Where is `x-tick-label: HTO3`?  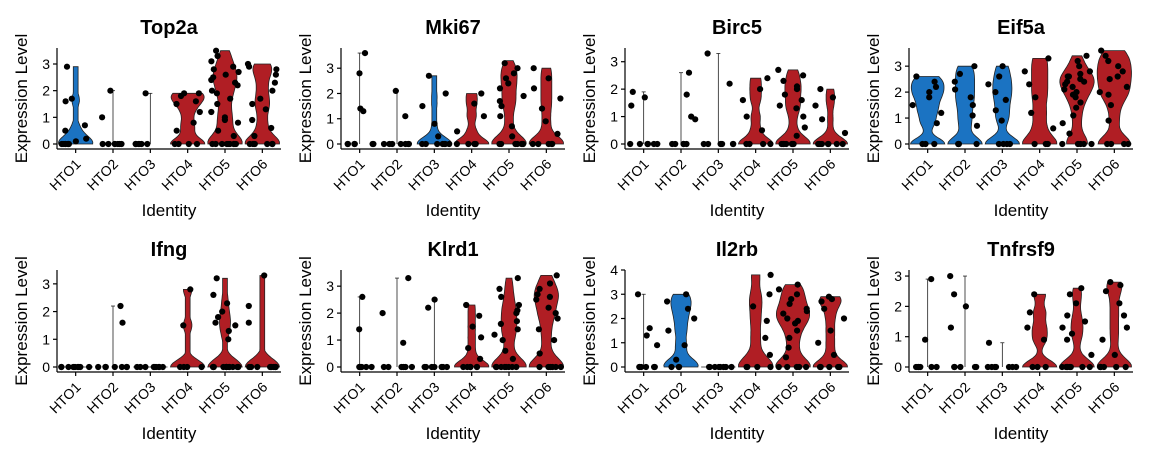 x-tick-label: HTO3 is located at coordinates (140, 175).